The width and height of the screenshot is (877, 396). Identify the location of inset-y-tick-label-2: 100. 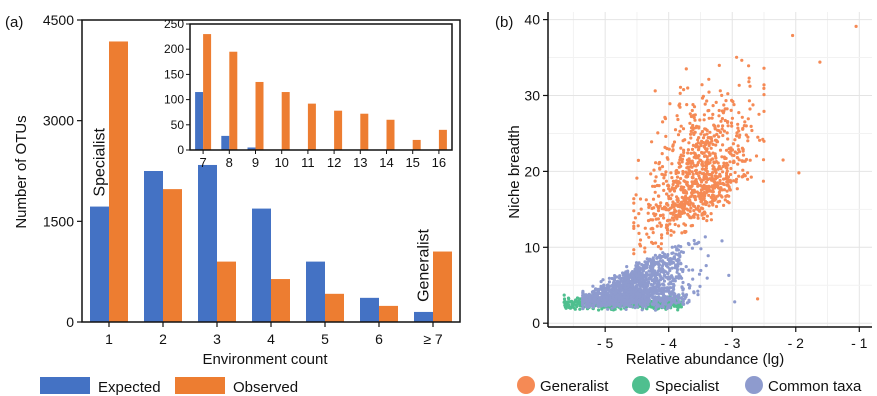
(174, 100).